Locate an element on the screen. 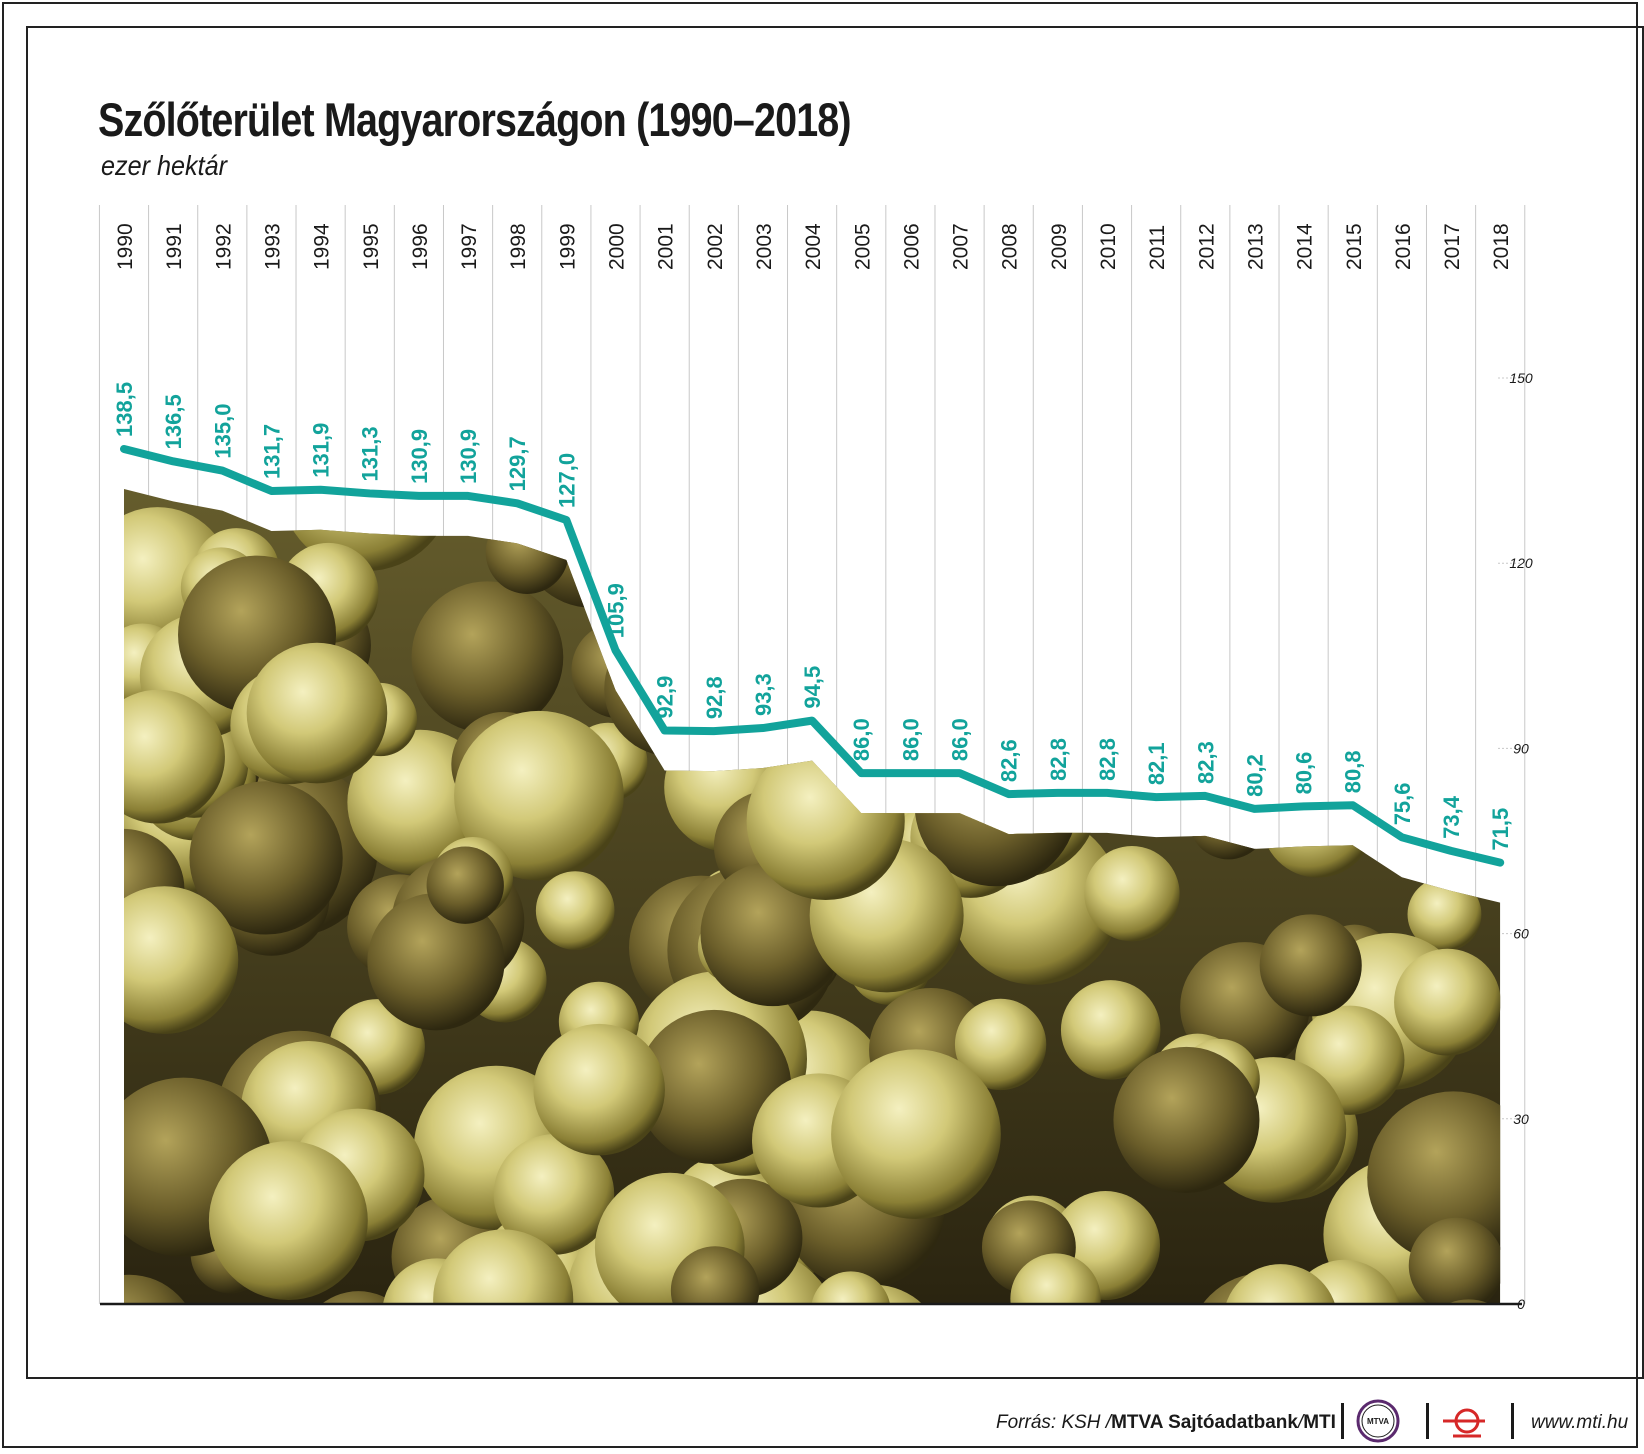  x-tick-label: 1998 is located at coordinates (518, 246).